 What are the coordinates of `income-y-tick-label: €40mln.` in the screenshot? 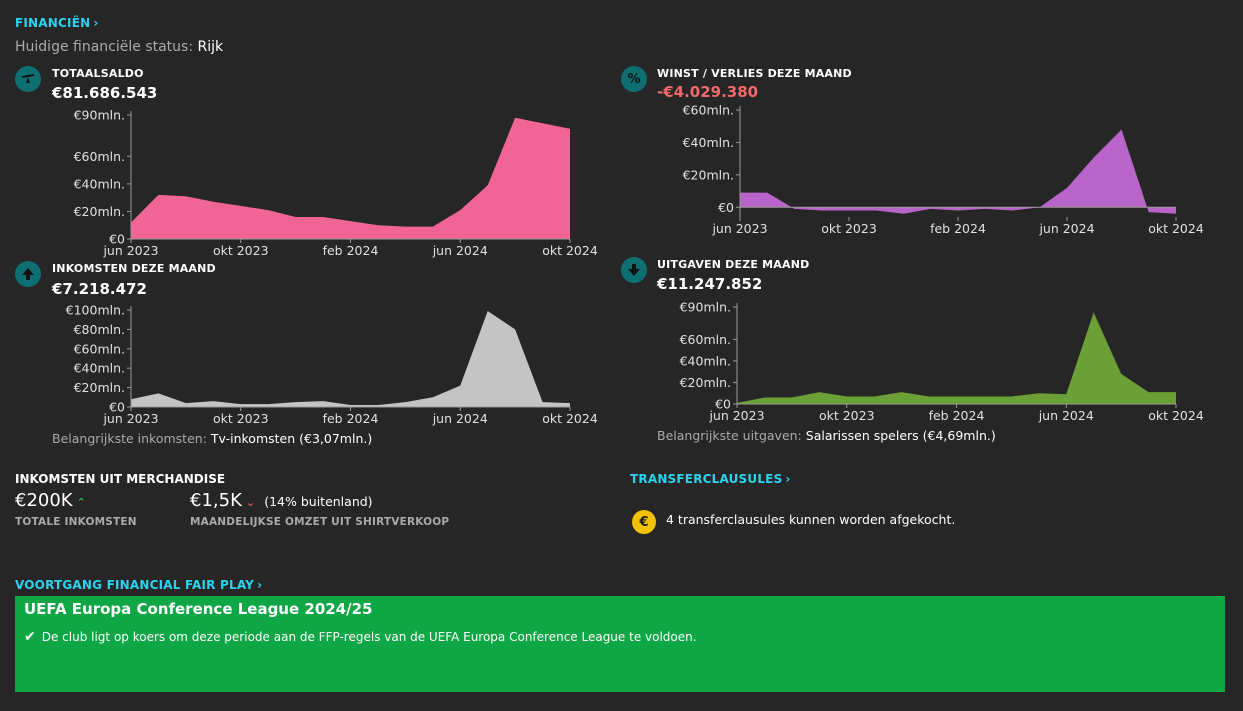 It's located at (99, 368).